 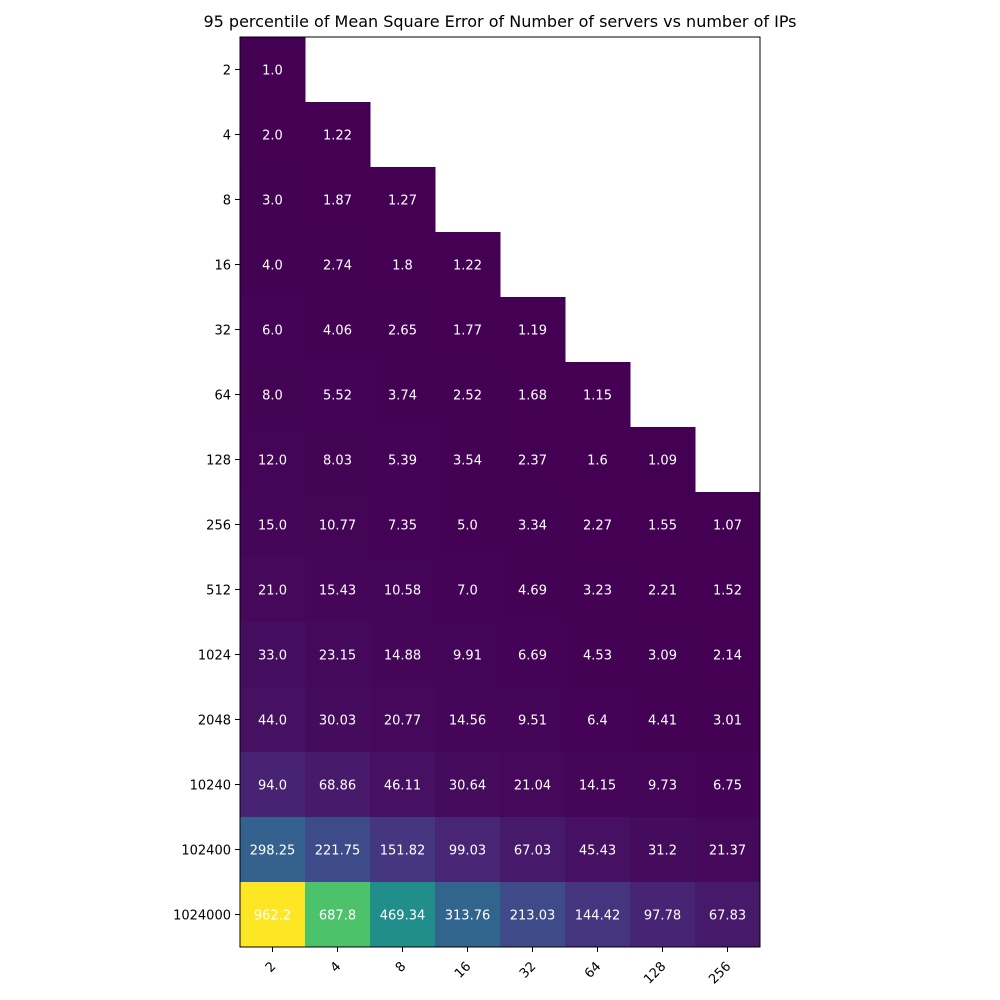 I want to click on cell-value-label: 4.53, so click(x=597, y=656).